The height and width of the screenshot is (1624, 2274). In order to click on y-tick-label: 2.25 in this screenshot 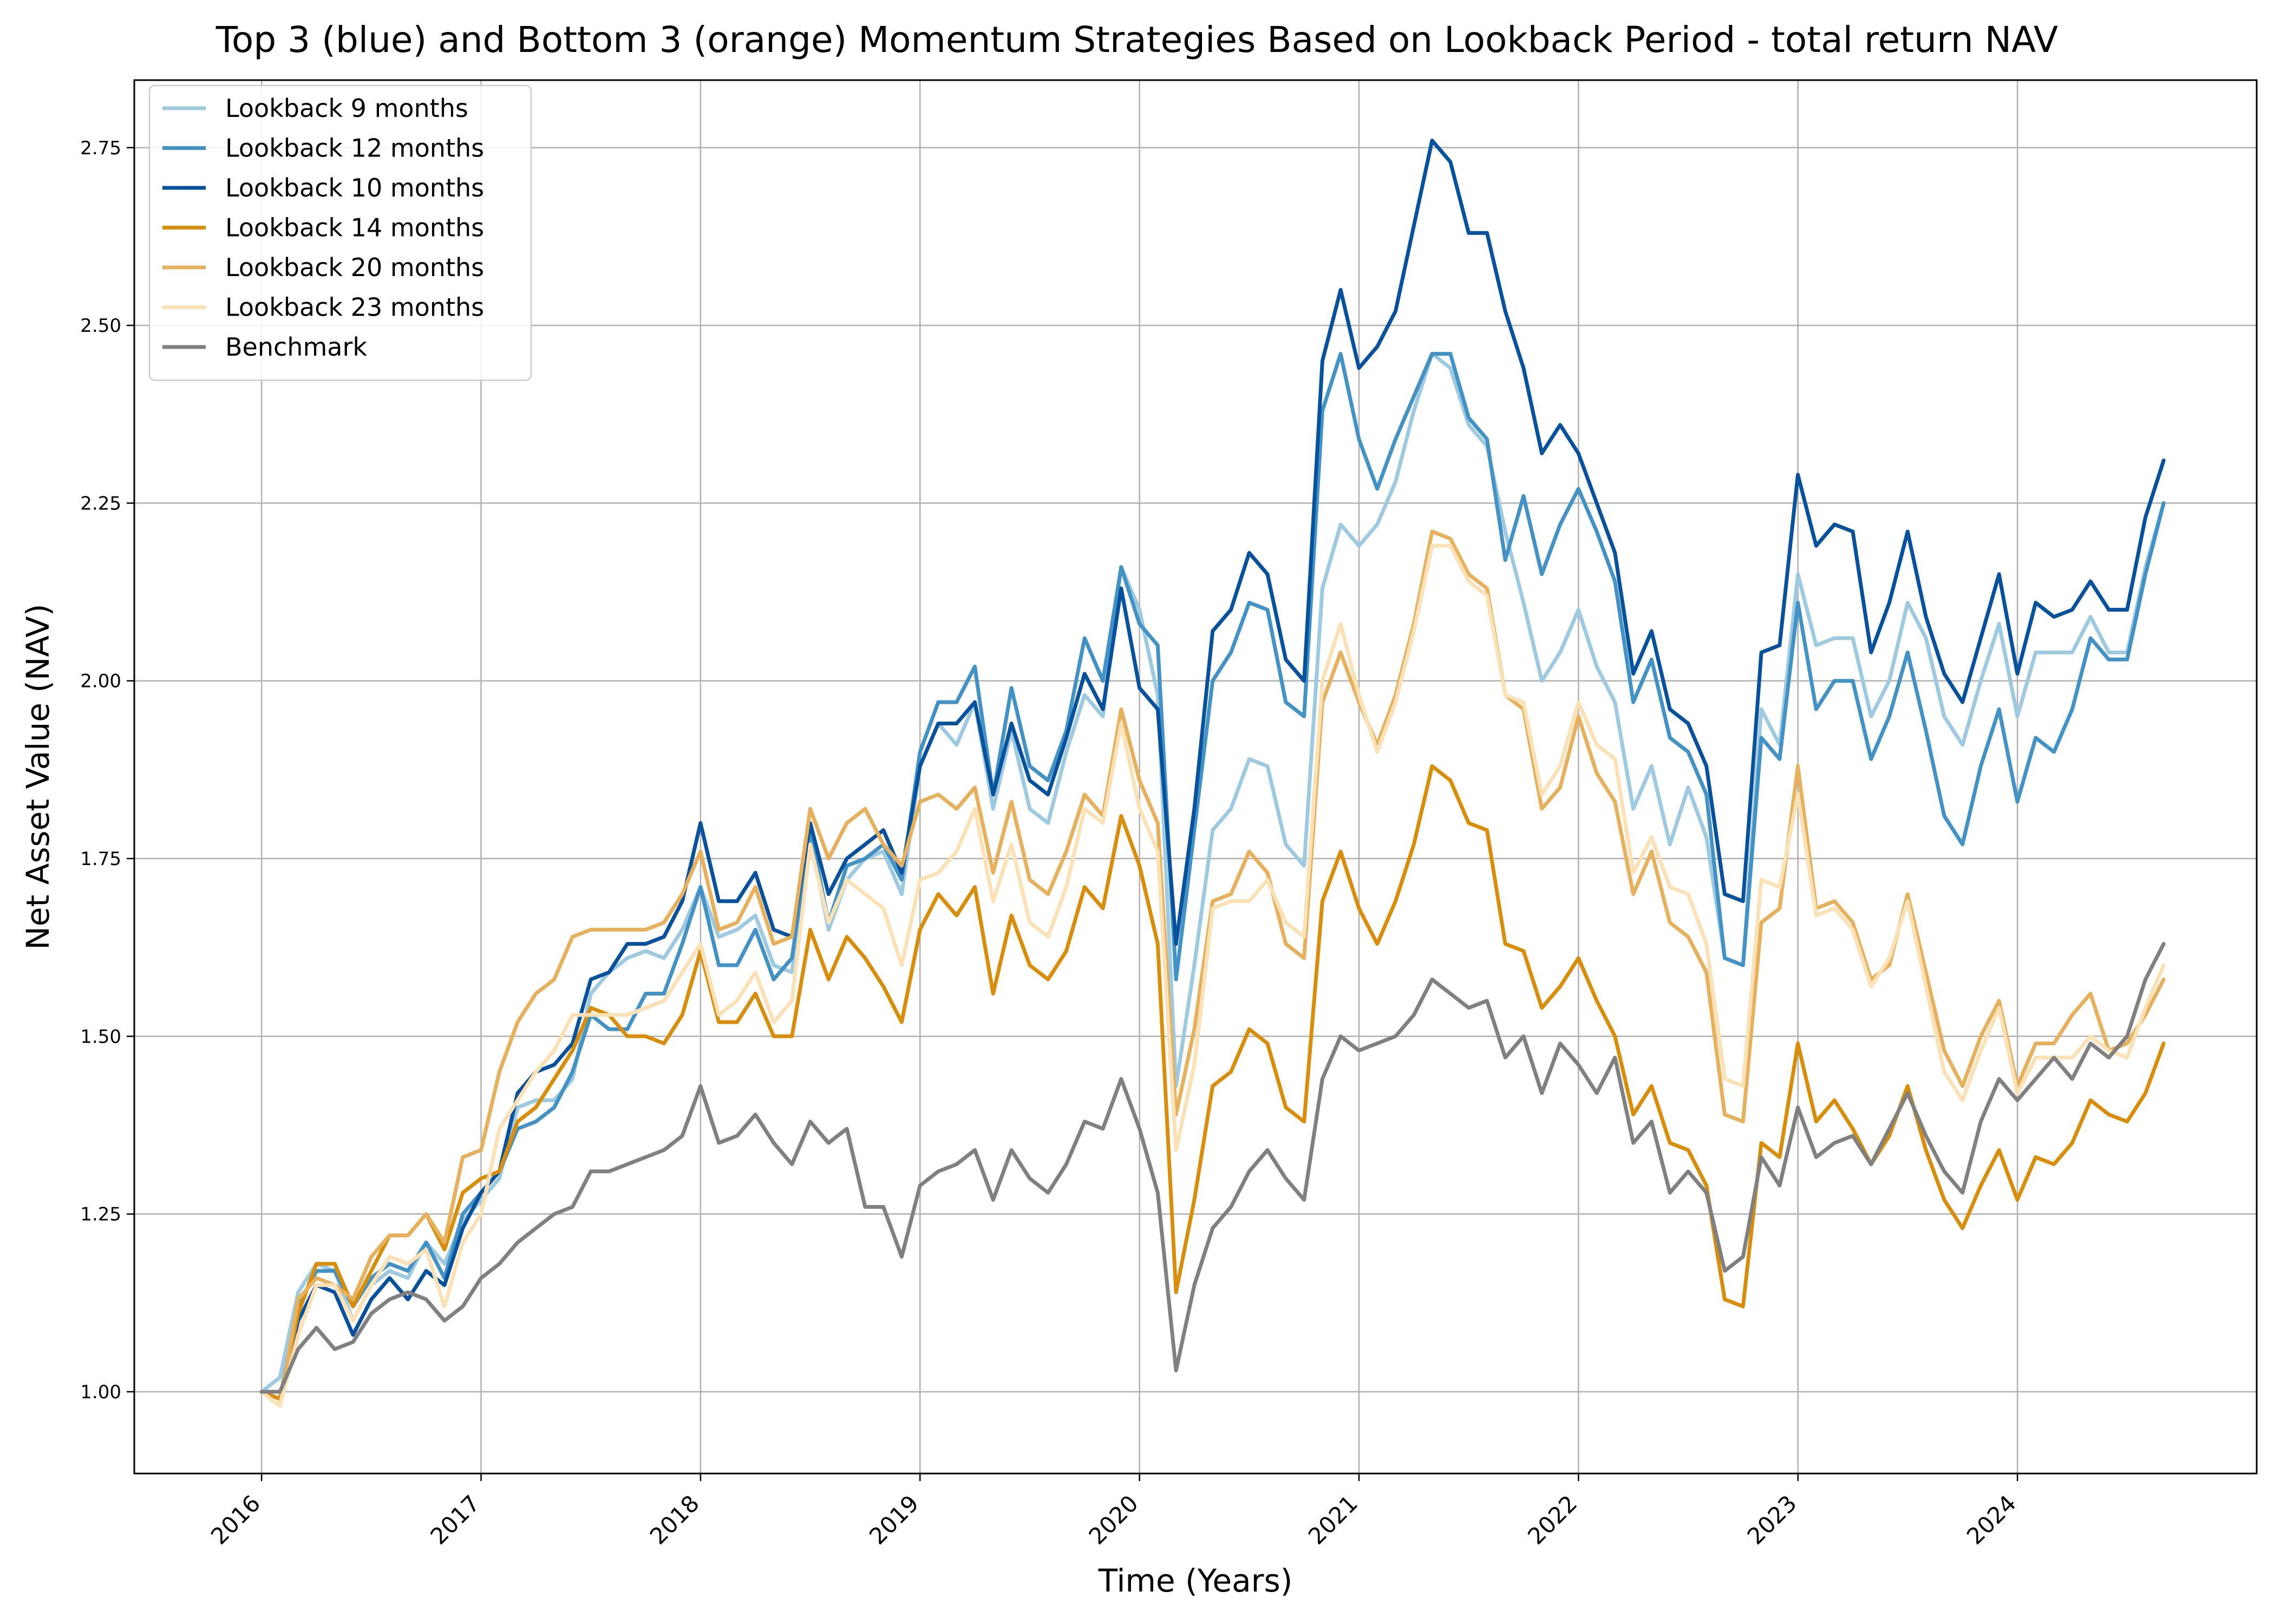, I will do `click(101, 503)`.